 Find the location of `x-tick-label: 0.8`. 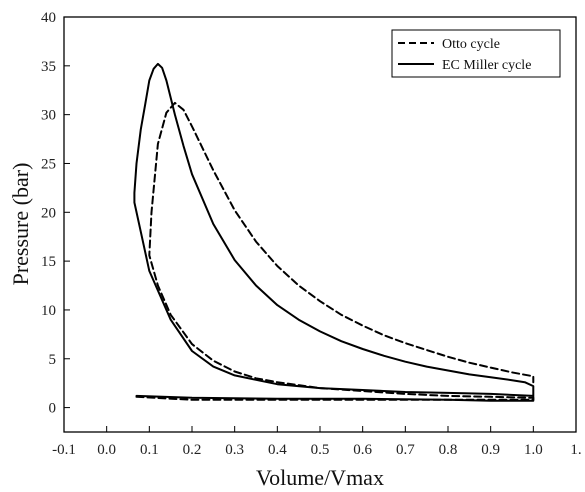

x-tick-label: 0.8 is located at coordinates (448, 450).